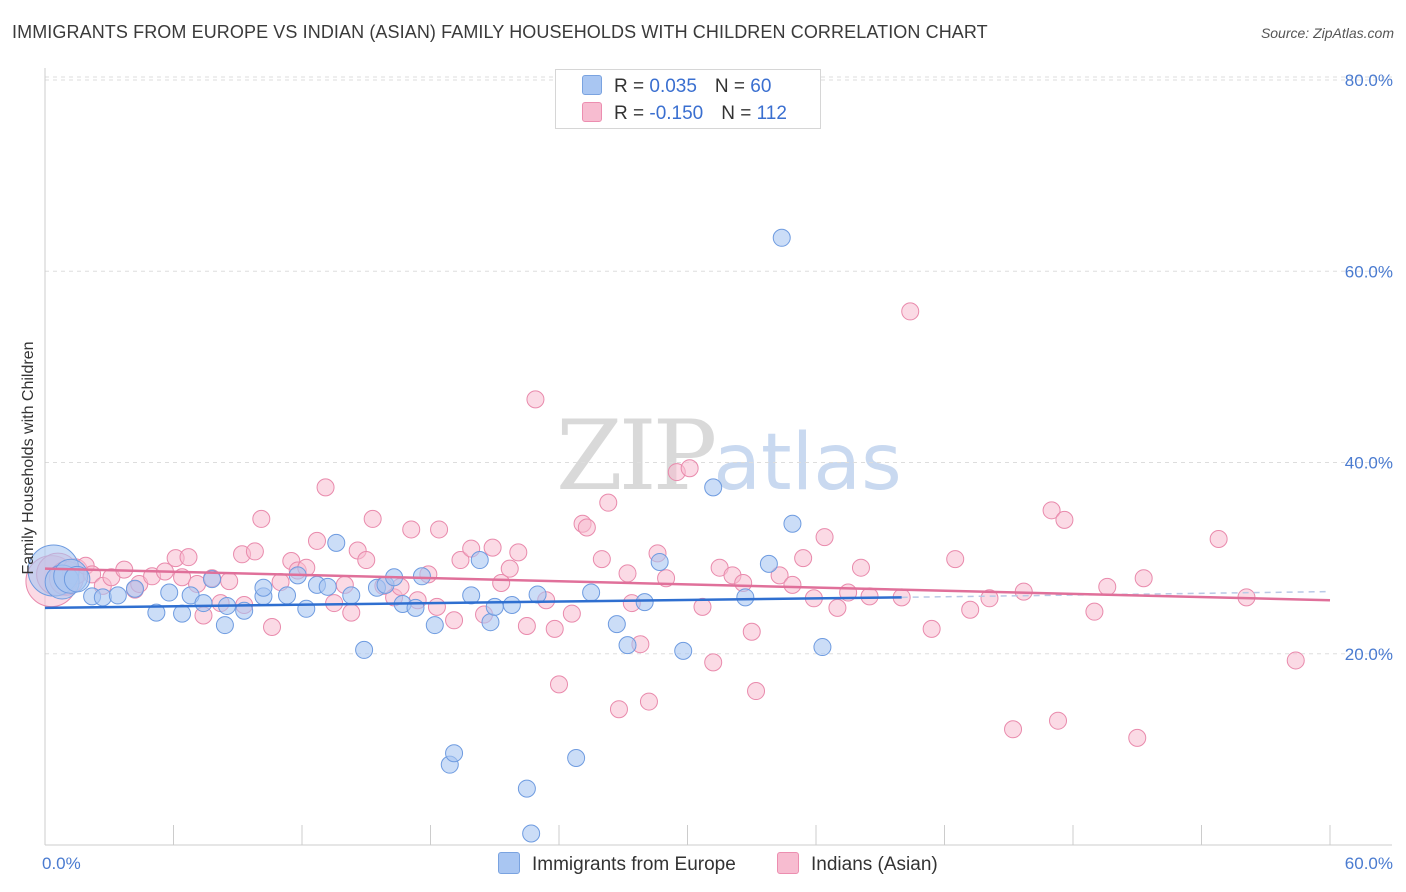  Describe the element at coordinates (874, 864) in the screenshot. I see `legend-label-indians: Indians (Asian)` at that location.